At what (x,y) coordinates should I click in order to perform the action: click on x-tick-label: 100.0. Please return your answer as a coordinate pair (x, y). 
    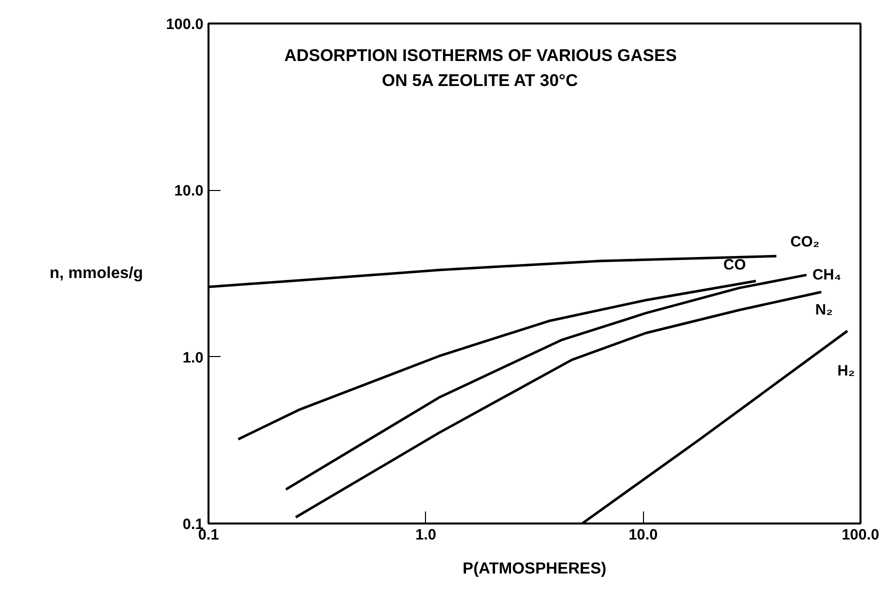
    Looking at the image, I should click on (861, 535).